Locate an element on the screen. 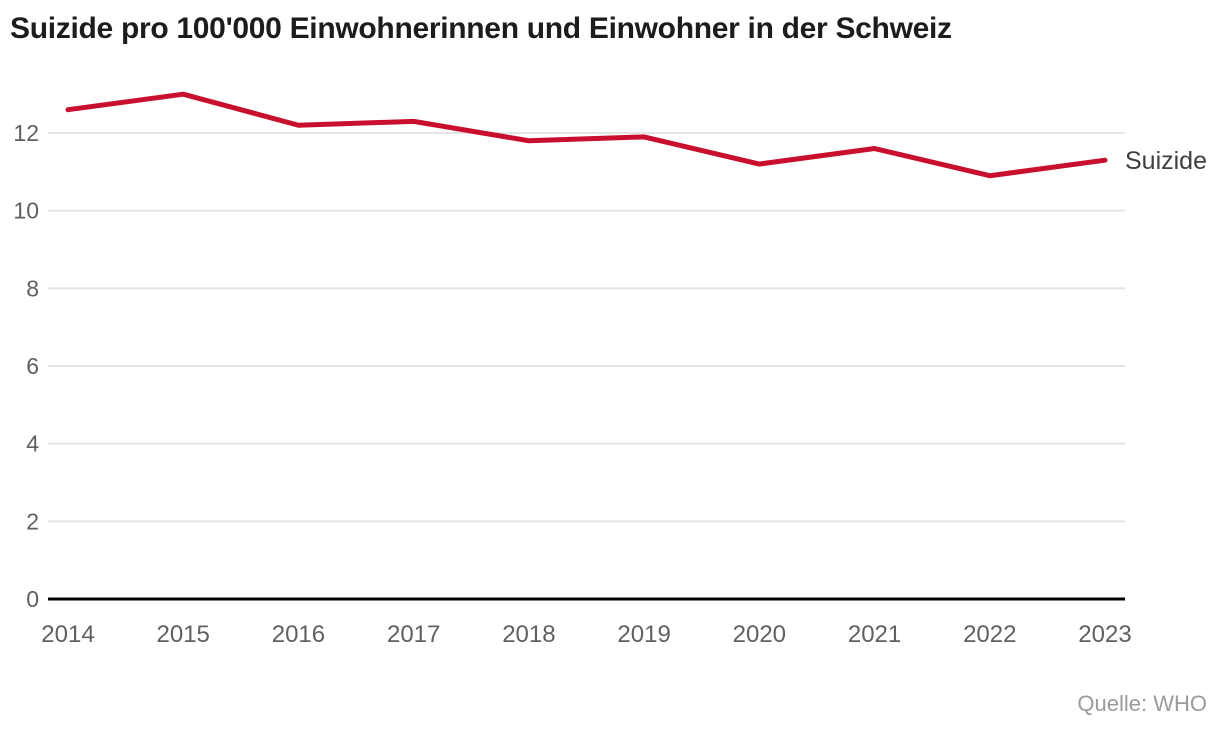 The image size is (1220, 738). x-tick-label: 2015 is located at coordinates (183, 634).